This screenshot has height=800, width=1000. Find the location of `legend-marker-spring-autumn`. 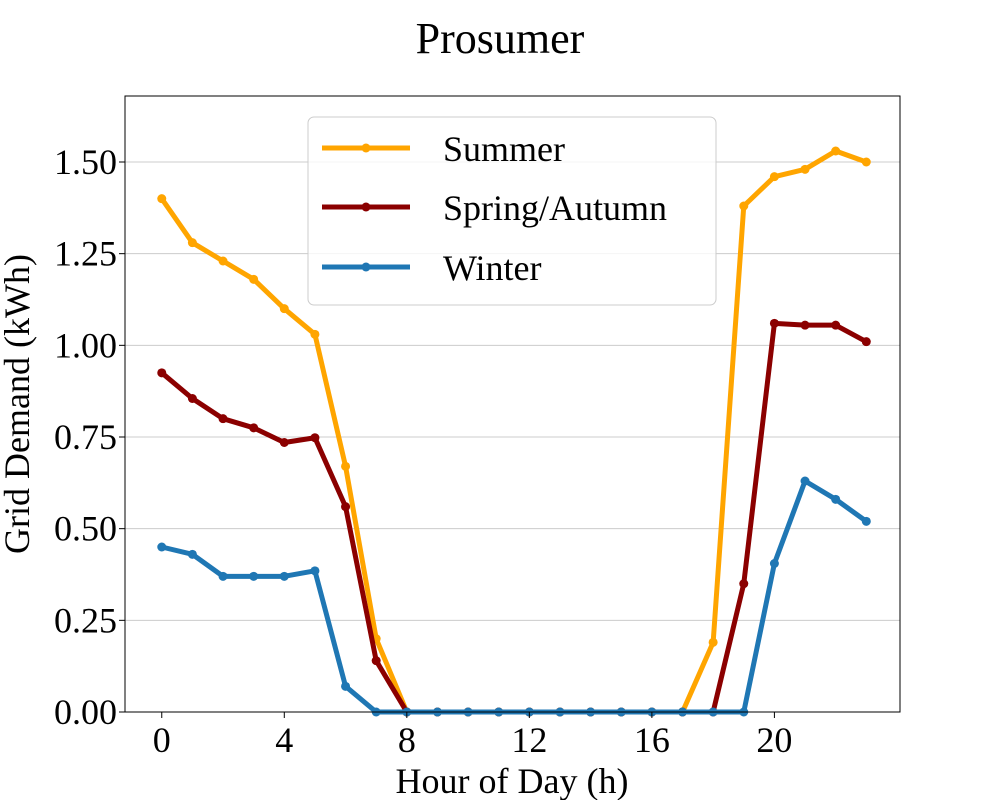

legend-marker-spring-autumn is located at coordinates (366, 207).